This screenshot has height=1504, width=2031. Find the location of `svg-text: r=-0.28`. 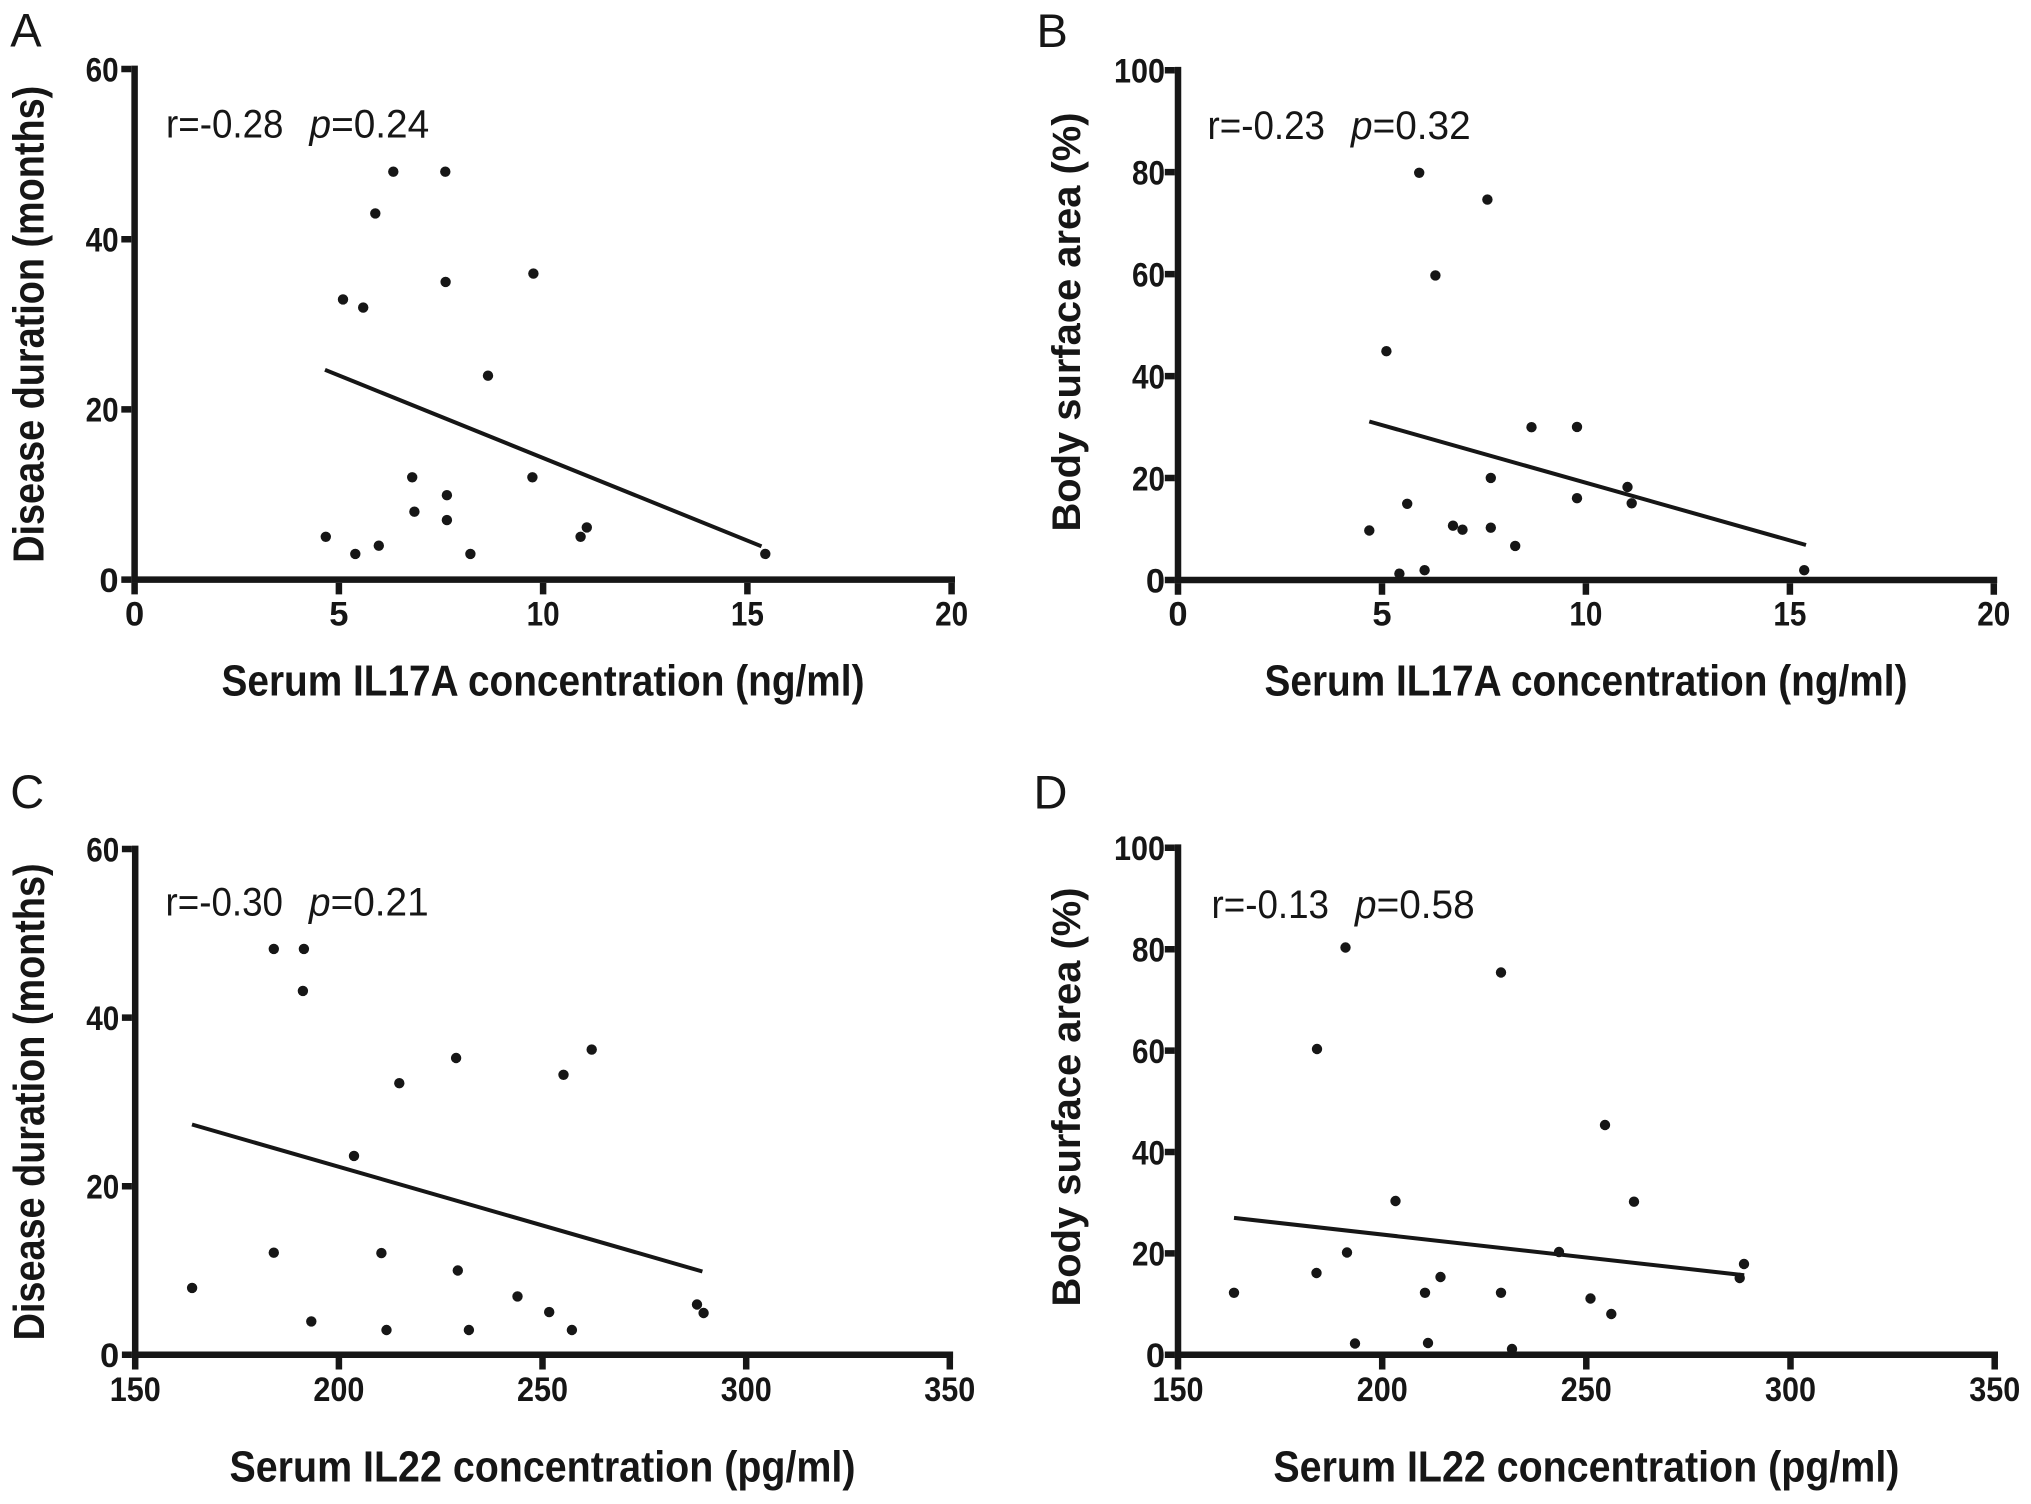

svg-text: r=-0.28 is located at coordinates (225, 125).